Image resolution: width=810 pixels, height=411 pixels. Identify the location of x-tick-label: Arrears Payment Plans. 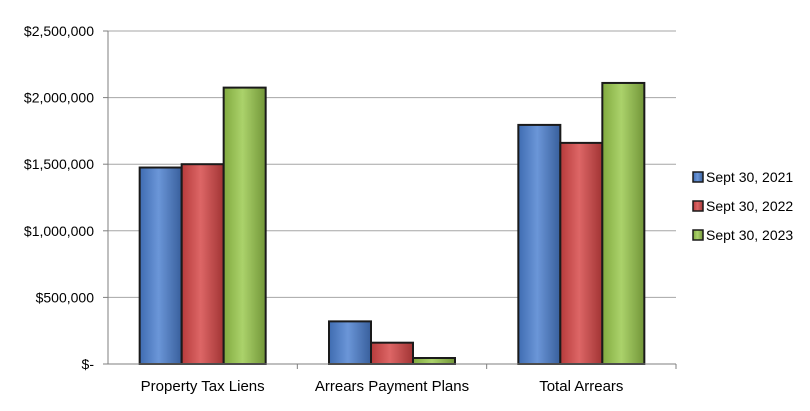
(392, 386).